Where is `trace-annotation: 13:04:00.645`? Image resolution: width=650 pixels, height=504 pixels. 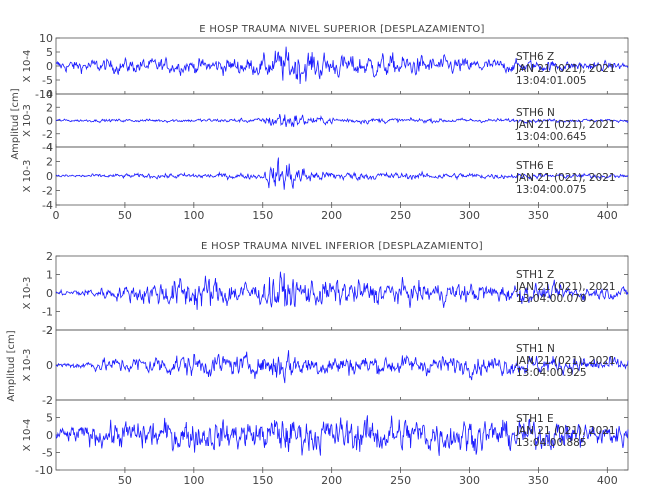
trace-annotation: 13:04:00.645 is located at coordinates (551, 137).